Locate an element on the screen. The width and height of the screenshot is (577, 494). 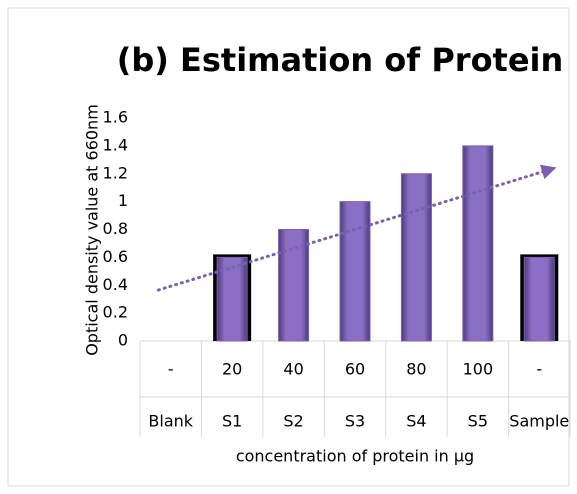
y-axis-label: Optical density value at 660nm is located at coordinates (92, 230).